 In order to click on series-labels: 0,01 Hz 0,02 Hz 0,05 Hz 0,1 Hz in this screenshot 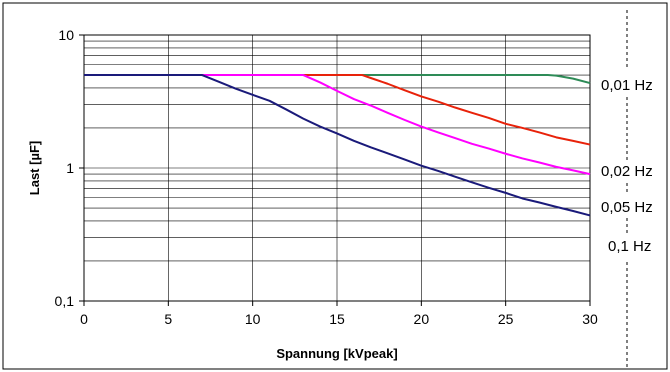, I will do `click(627, 166)`.